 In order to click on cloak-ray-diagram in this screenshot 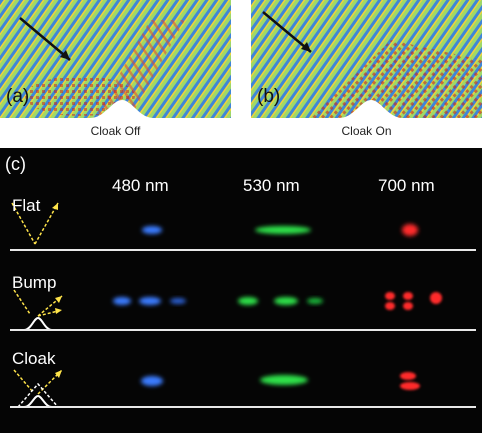, I will do `click(38, 382)`.